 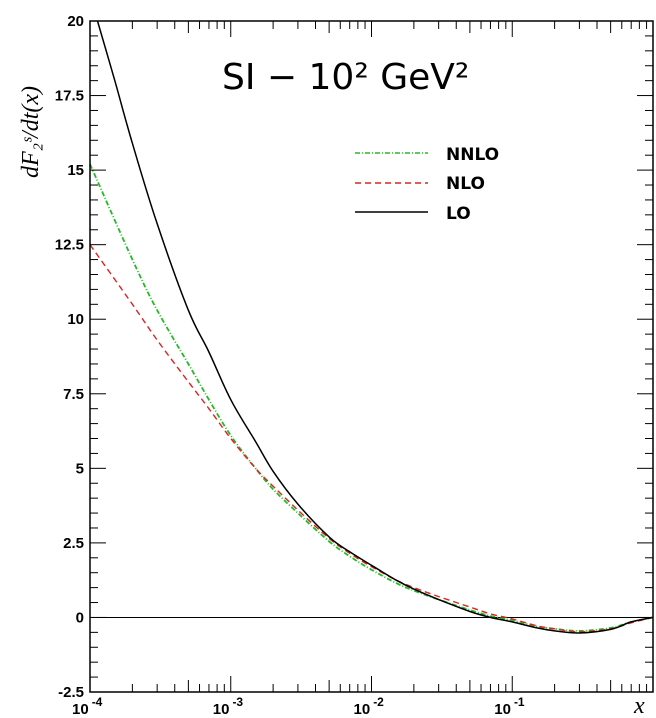 What do you see at coordinates (31, 132) in the screenshot?
I see `y-axis-label: dF₂ˢ/dt(x)` at bounding box center [31, 132].